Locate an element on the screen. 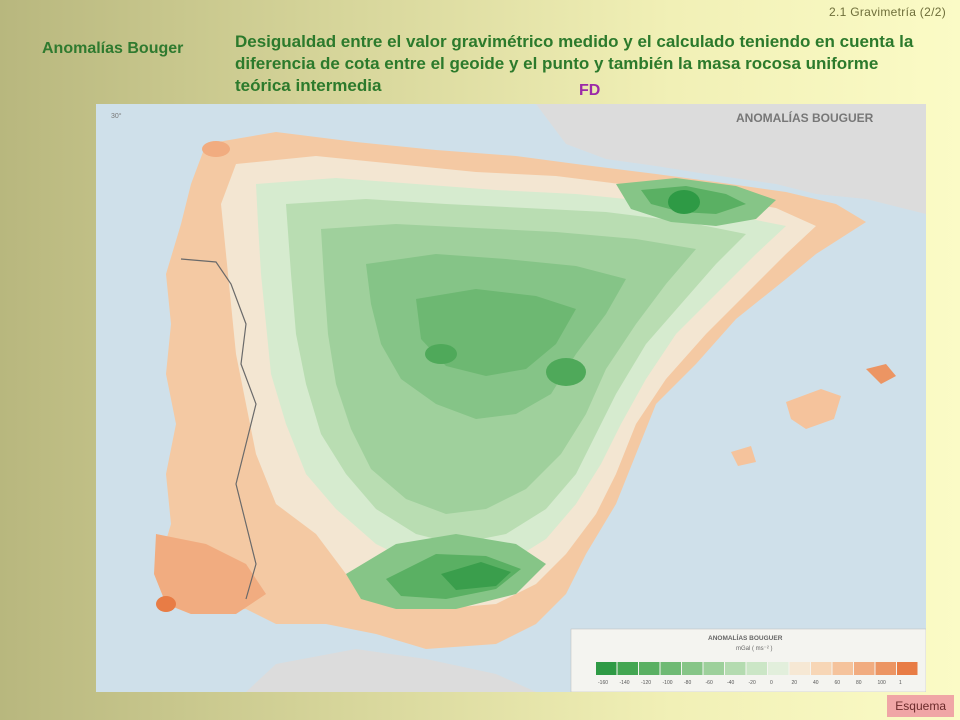  galicia-anomaly is located at coordinates (216, 149).